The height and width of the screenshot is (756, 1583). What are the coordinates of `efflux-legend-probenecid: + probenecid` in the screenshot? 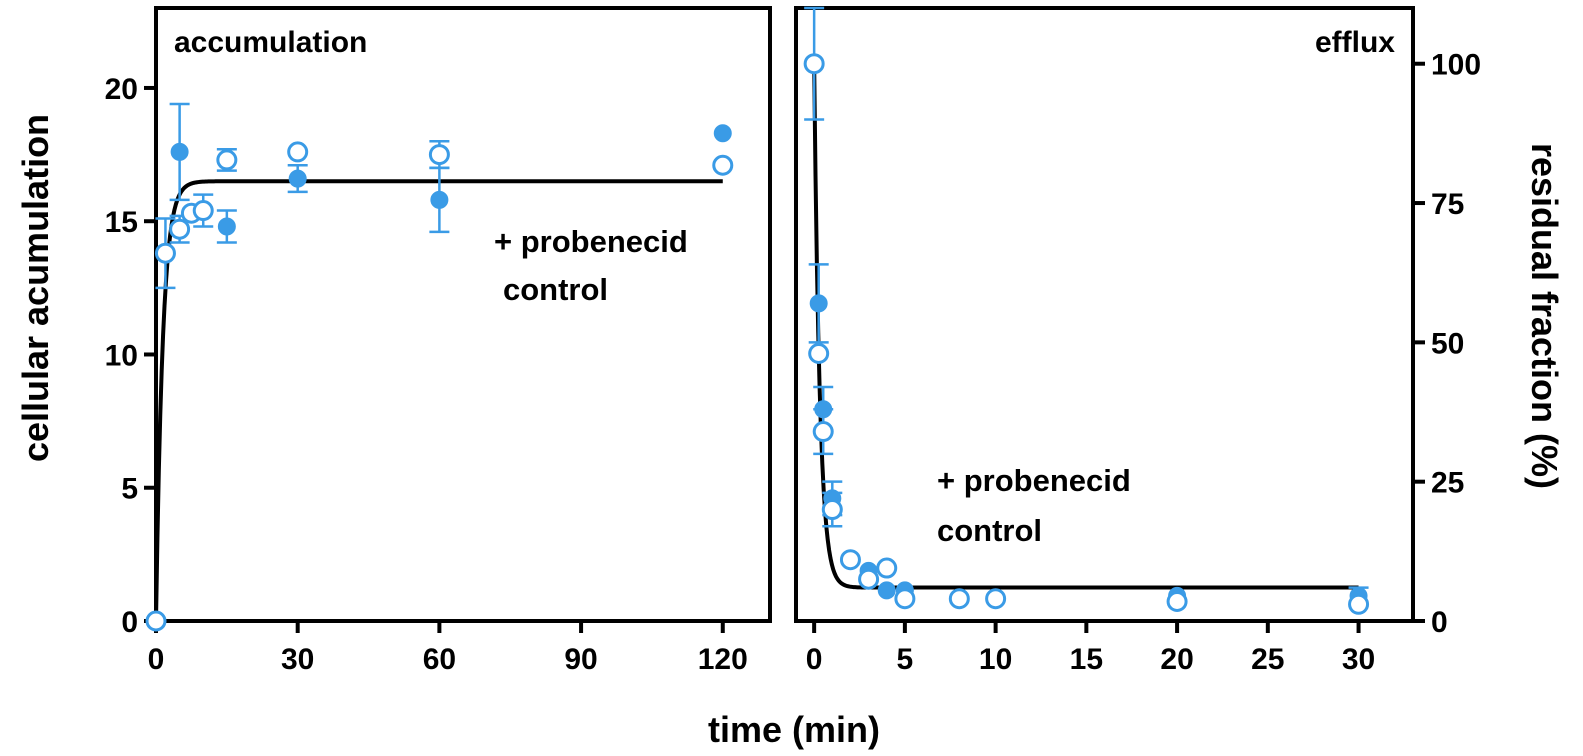 It's located at (1034, 480).